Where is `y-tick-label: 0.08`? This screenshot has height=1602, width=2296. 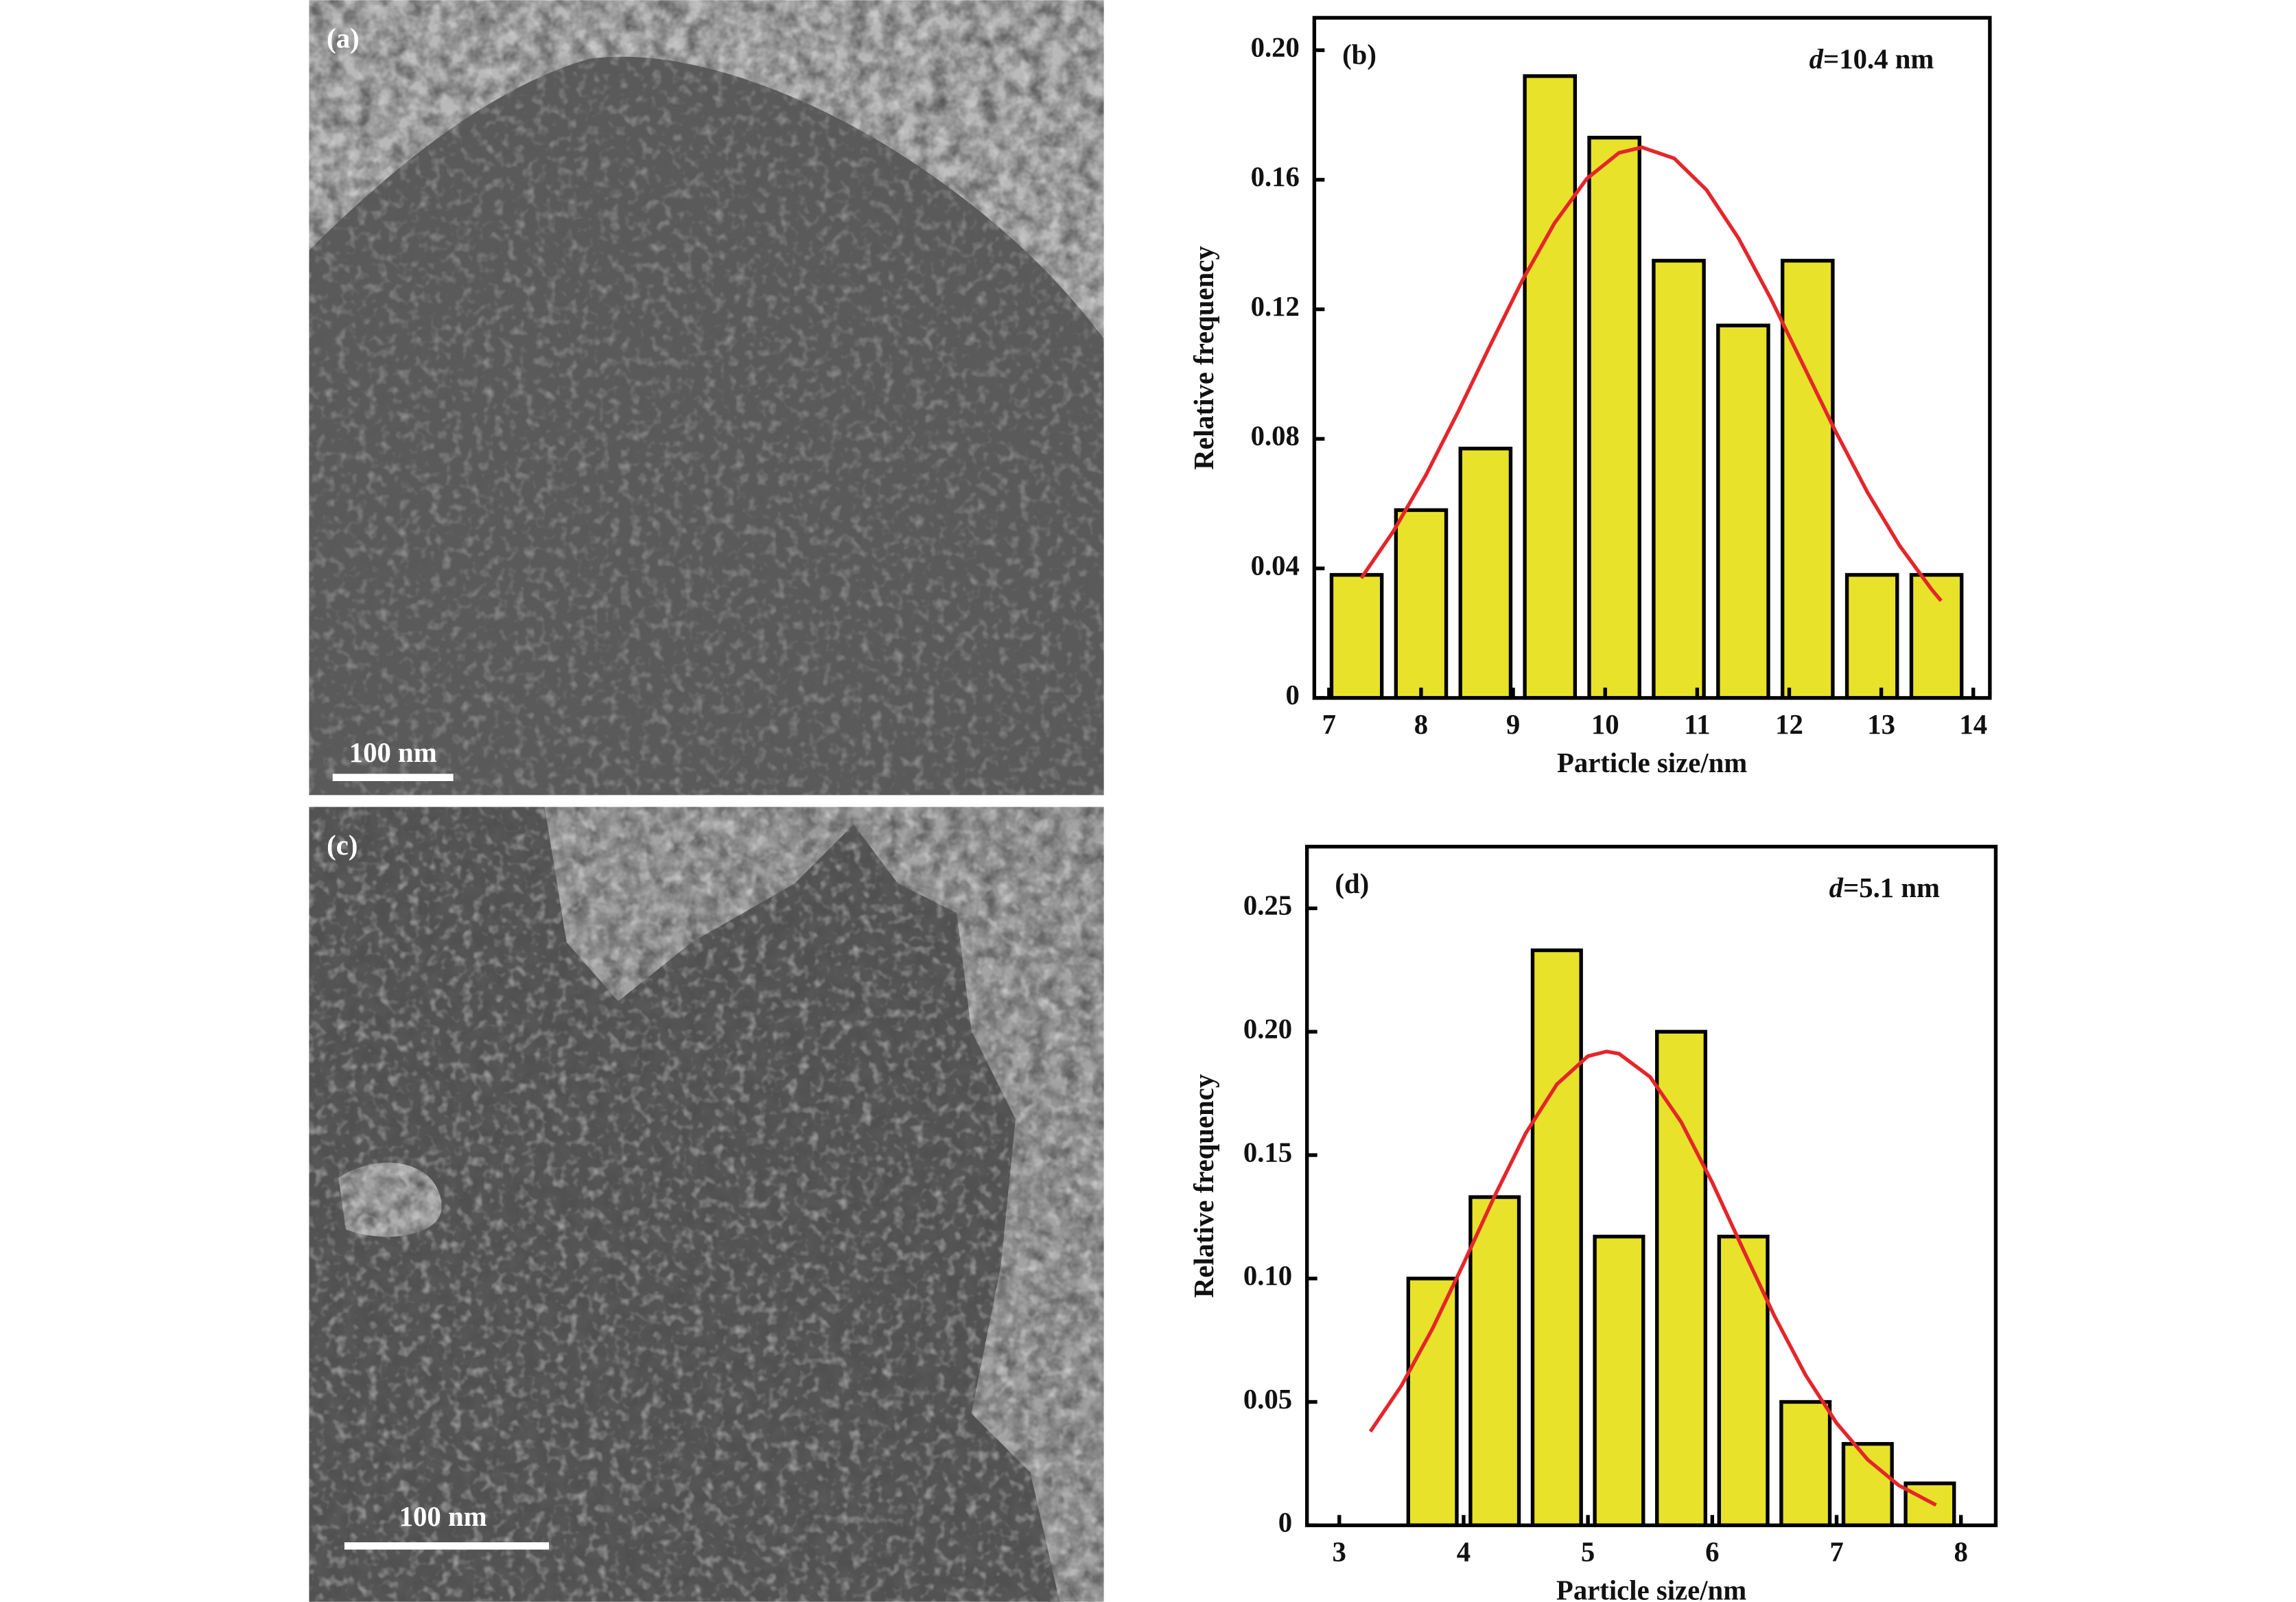 y-tick-label: 0.08 is located at coordinates (1275, 436).